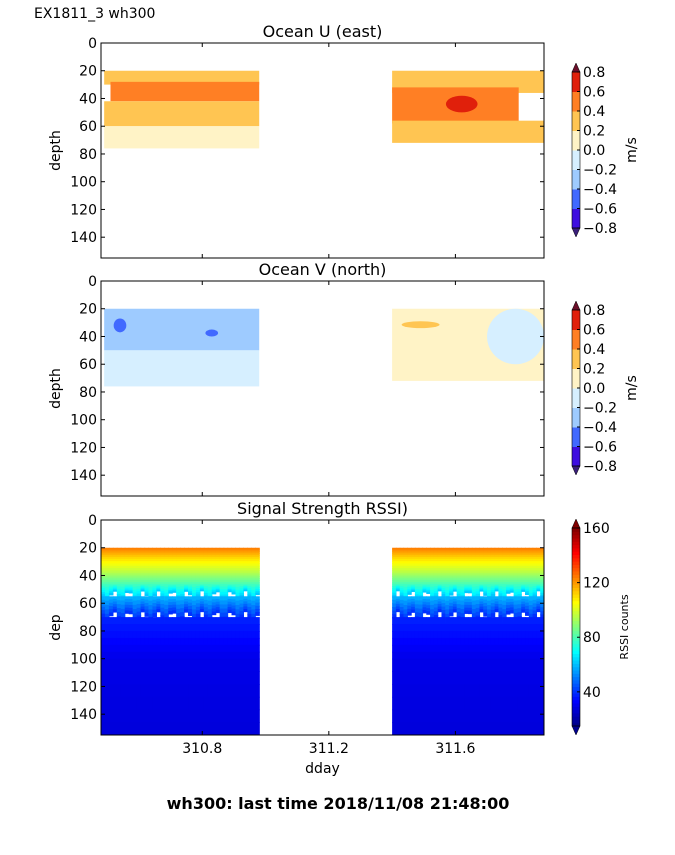 This screenshot has width=675, height=855. I want to click on y-tick-label: 80, so click(88, 632).